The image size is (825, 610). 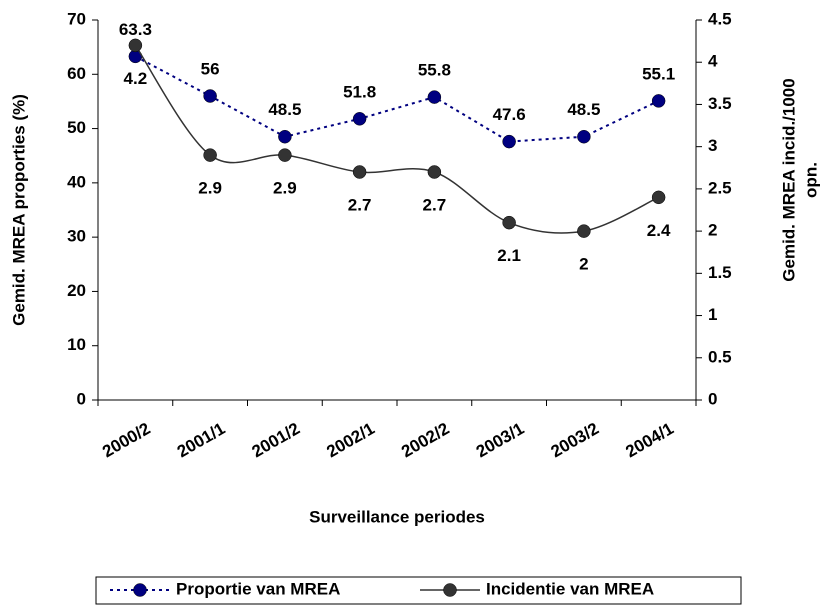 What do you see at coordinates (659, 230) in the screenshot?
I see `data-label: 2.4` at bounding box center [659, 230].